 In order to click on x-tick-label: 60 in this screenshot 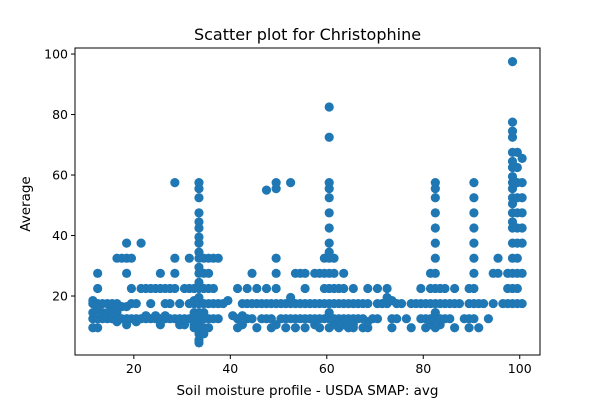, I will do `click(327, 368)`.